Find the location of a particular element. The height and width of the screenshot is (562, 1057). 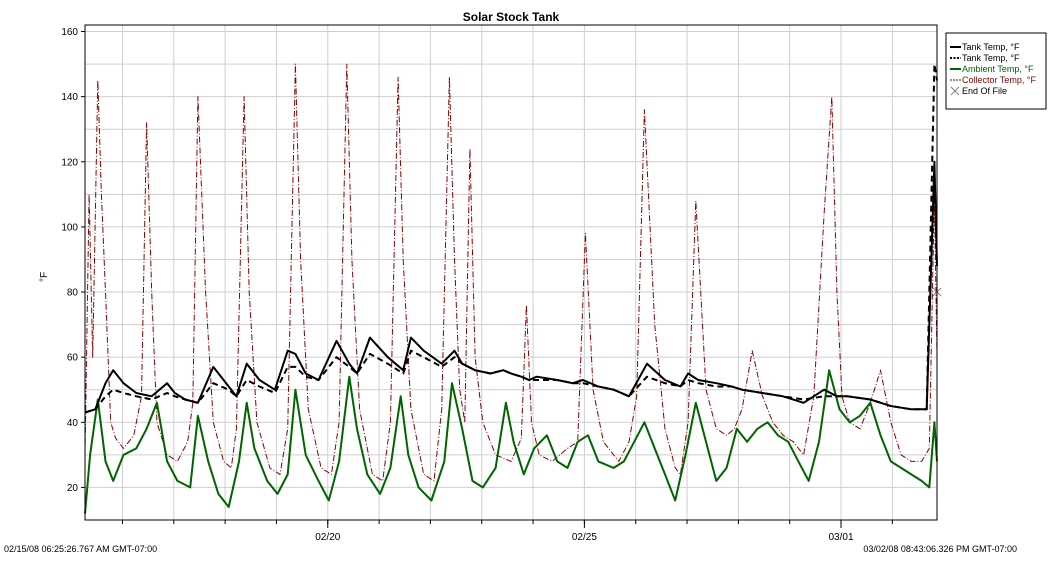

legend-label: End Of File is located at coordinates (984, 91).